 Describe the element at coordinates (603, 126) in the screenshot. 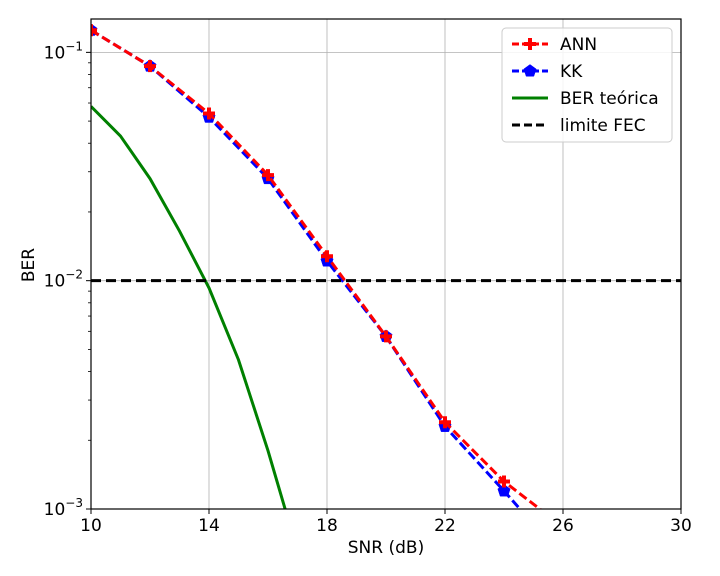

I see `legend-label: limite FEC` at that location.